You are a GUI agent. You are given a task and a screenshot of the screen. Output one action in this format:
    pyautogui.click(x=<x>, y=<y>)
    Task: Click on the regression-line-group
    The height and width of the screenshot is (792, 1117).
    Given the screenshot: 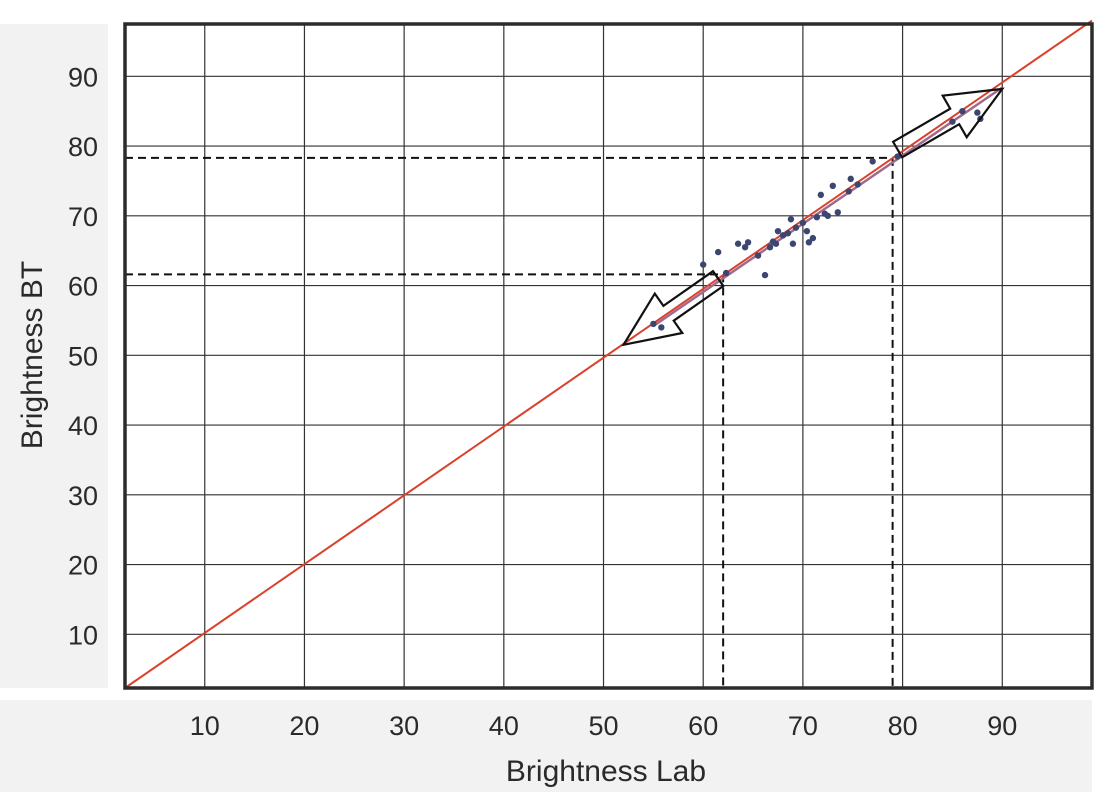 What is the action you would take?
    pyautogui.click(x=827, y=207)
    